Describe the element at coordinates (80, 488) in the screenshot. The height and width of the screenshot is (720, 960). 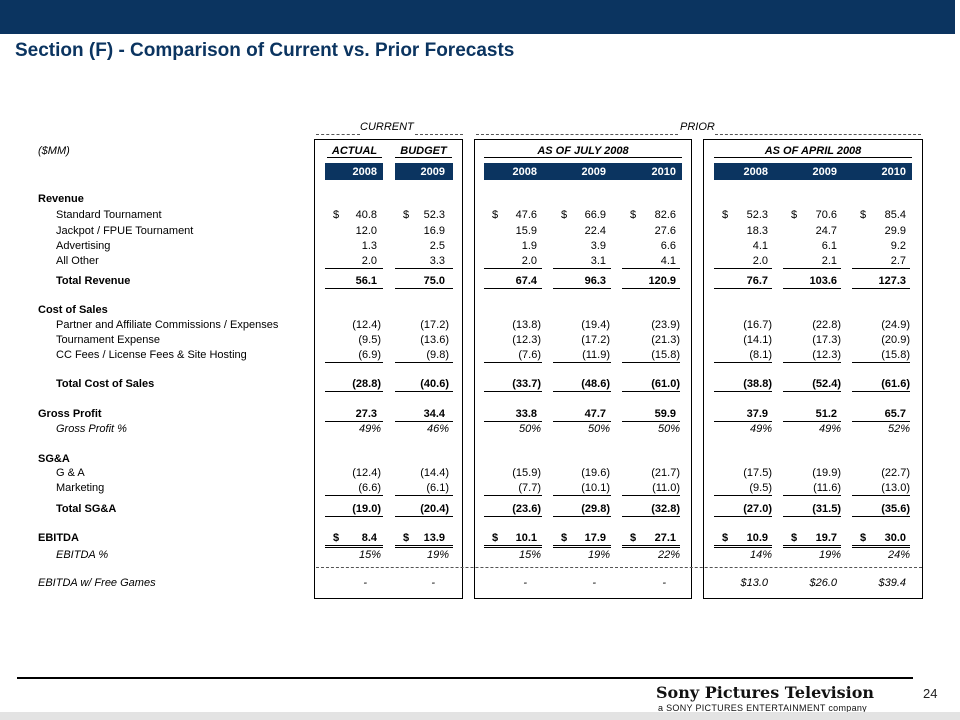
I see `row-label: Marketing` at that location.